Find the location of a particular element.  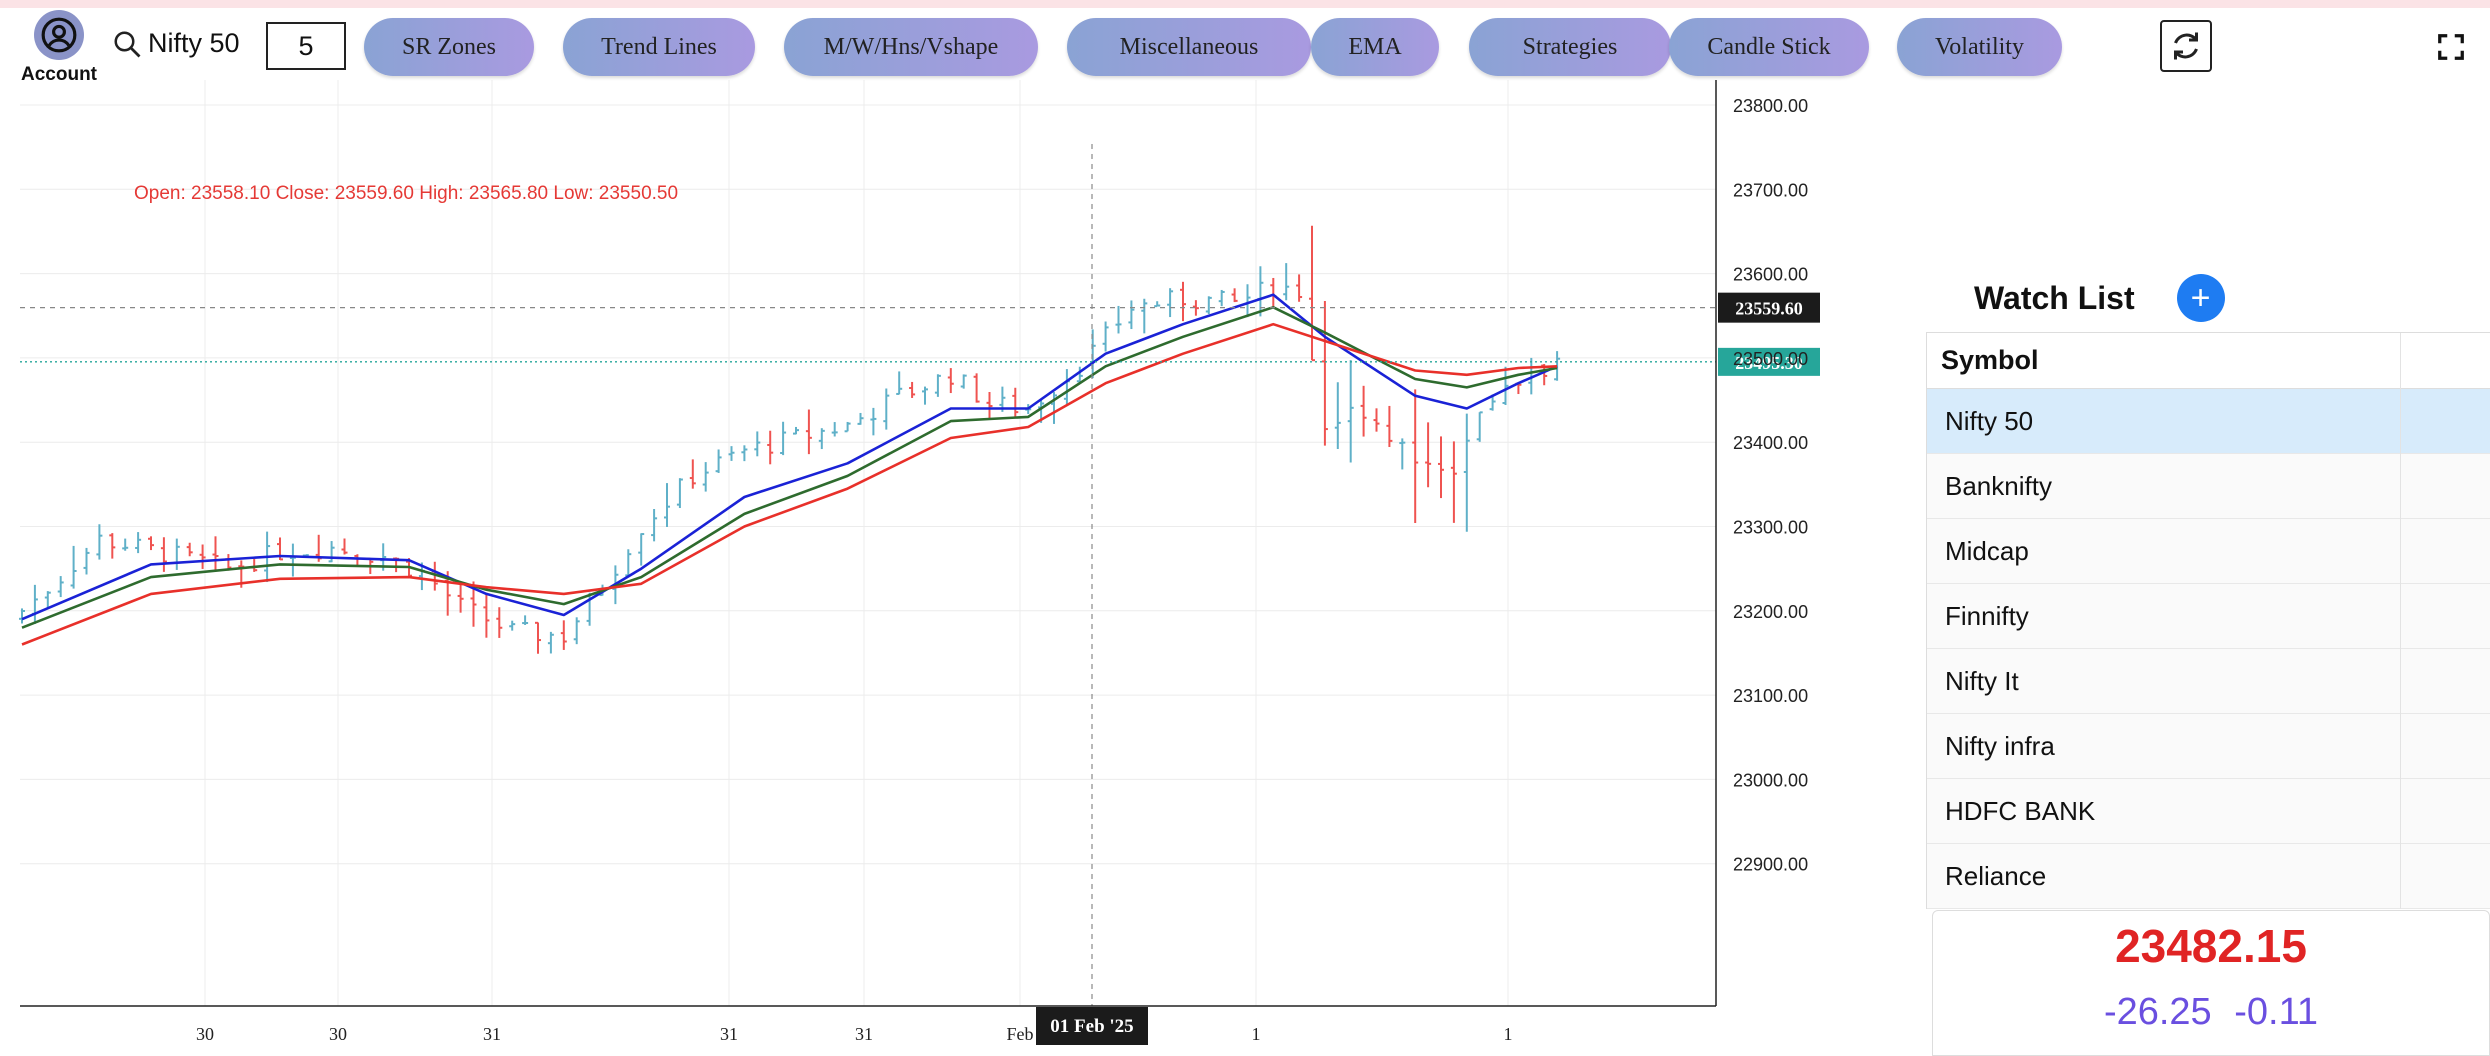

watch-list-item: Nifty 50 is located at coordinates (2208, 421).